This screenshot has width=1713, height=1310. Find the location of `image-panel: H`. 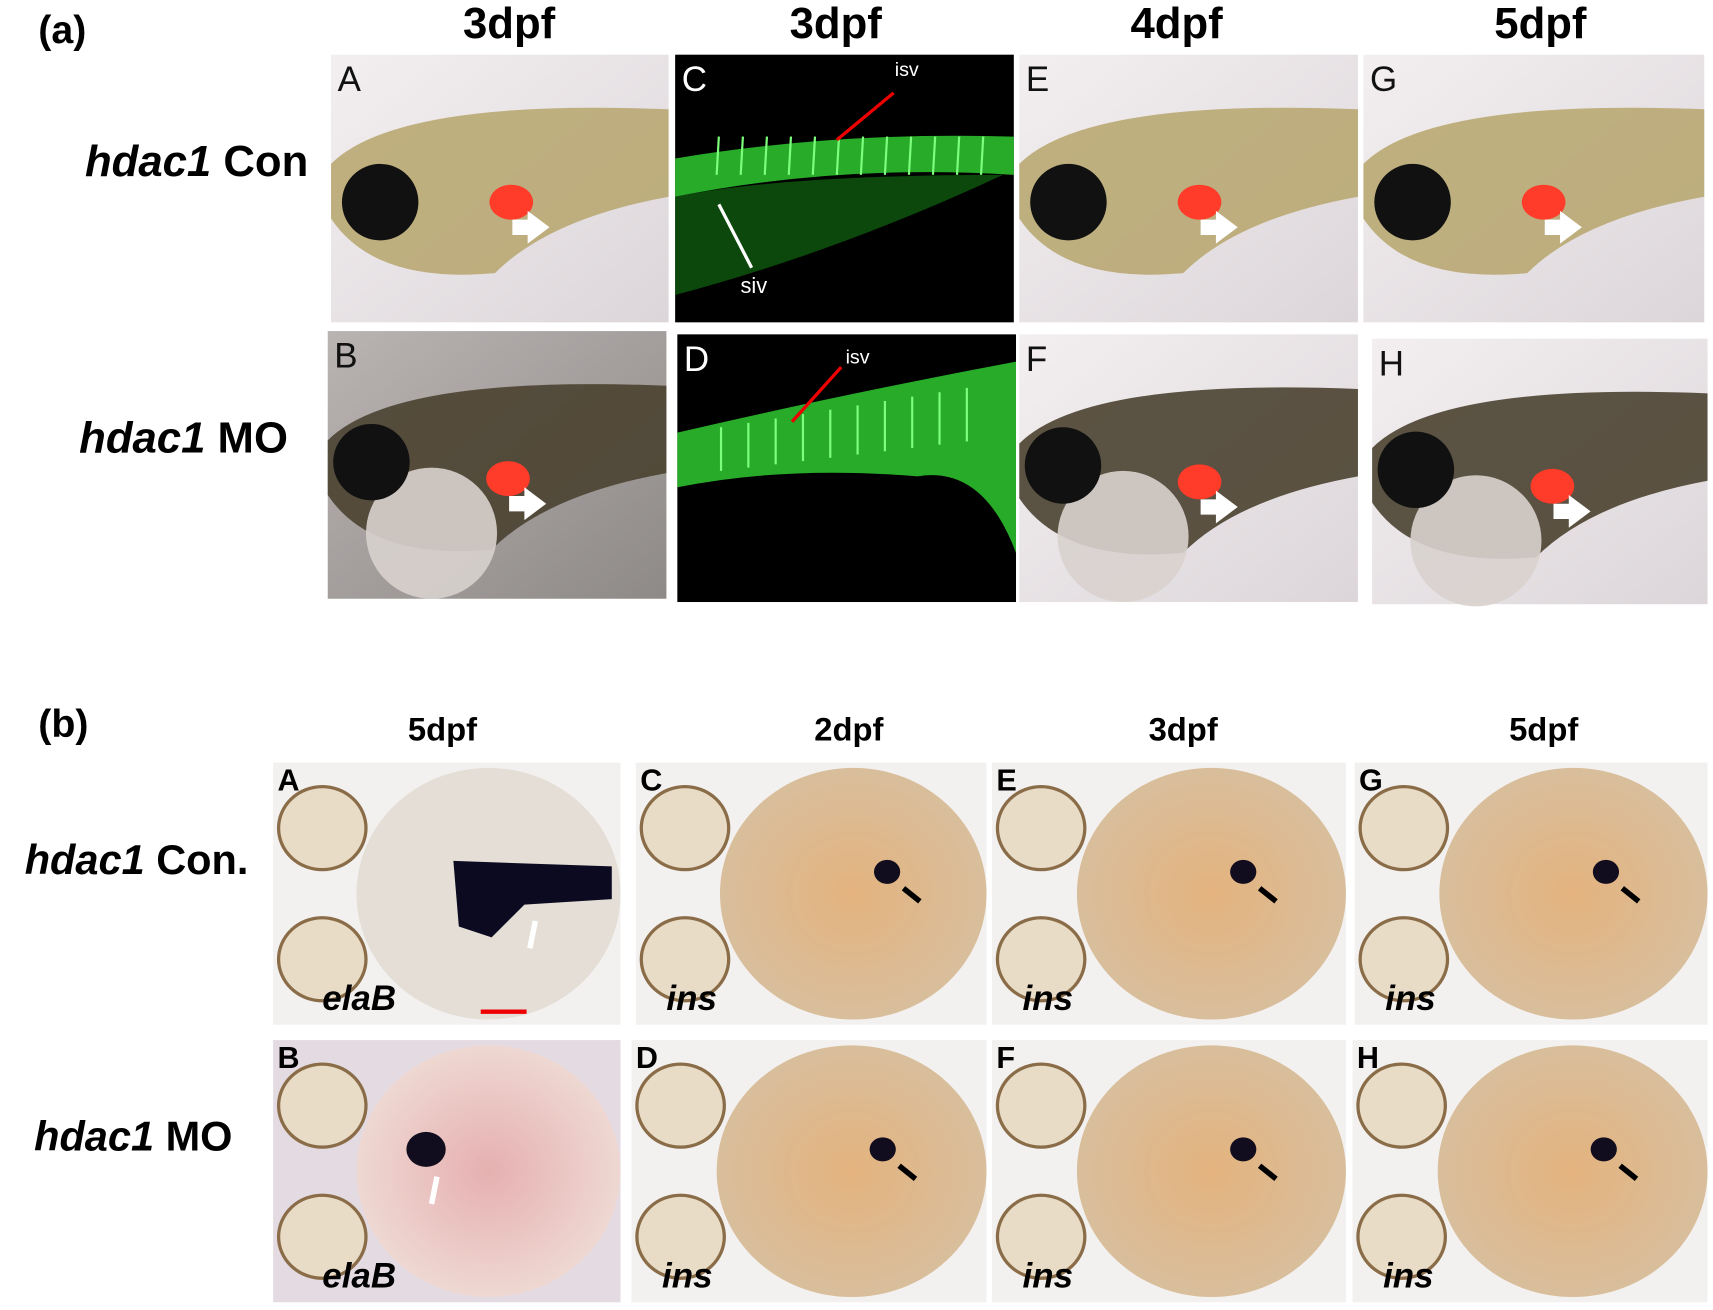

image-panel: H is located at coordinates (1540, 472).